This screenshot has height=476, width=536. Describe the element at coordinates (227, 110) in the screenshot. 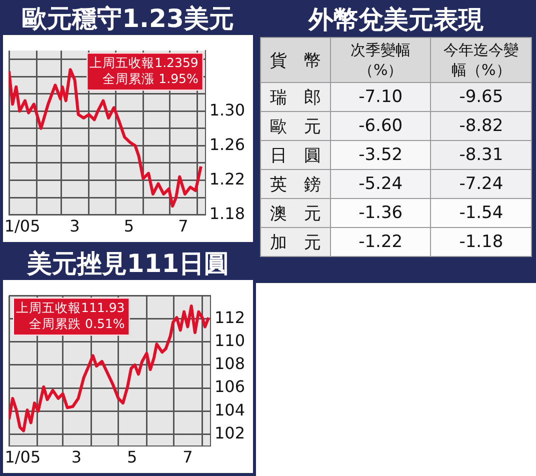

I see `y-tick-label: 1.30` at that location.